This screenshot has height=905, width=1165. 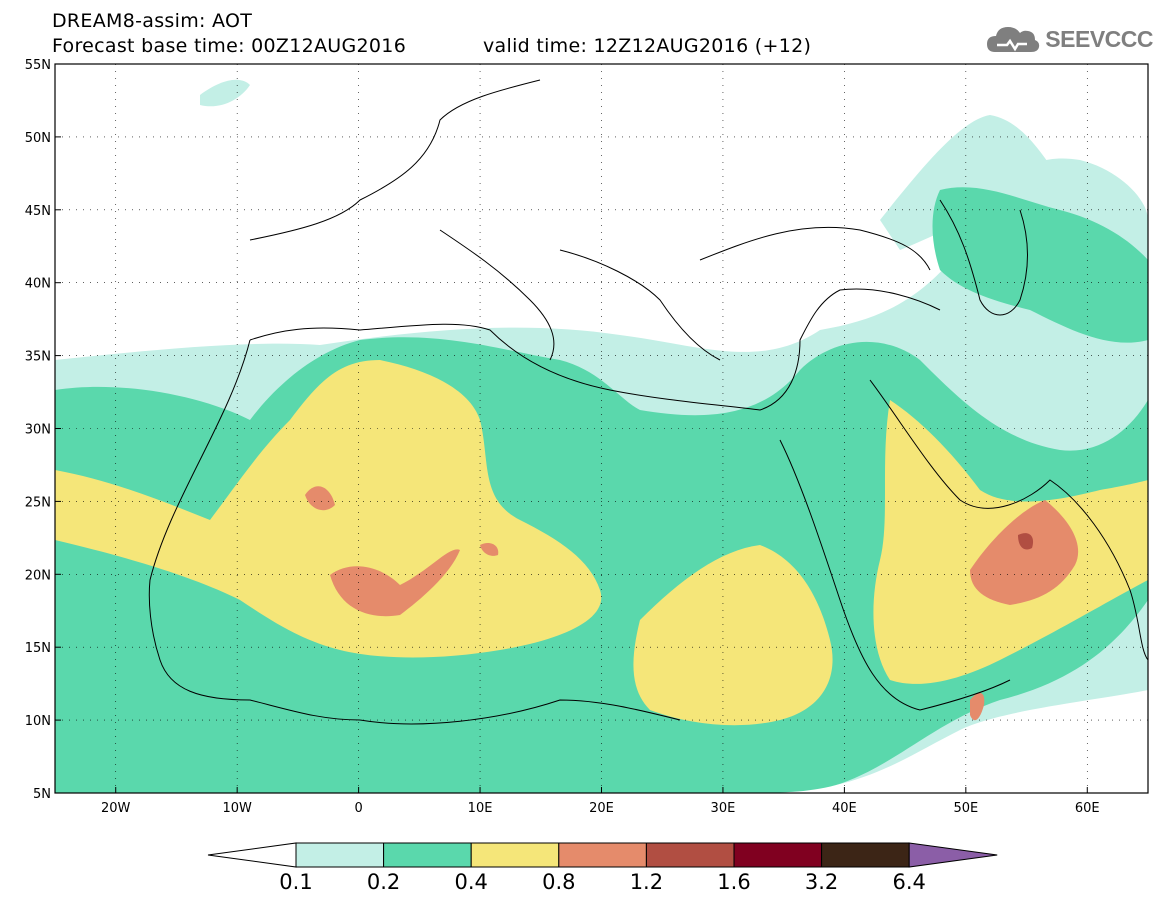 I want to click on contour-0.8-arabia, so click(x=1024, y=552).